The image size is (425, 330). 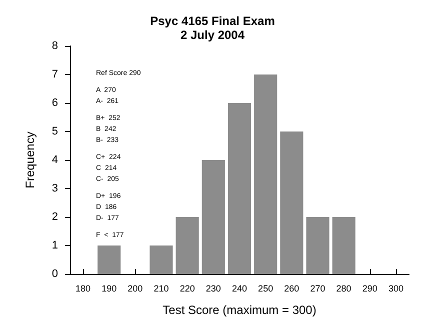 What do you see at coordinates (161, 289) in the screenshot?
I see `x-tick-label: 210` at bounding box center [161, 289].